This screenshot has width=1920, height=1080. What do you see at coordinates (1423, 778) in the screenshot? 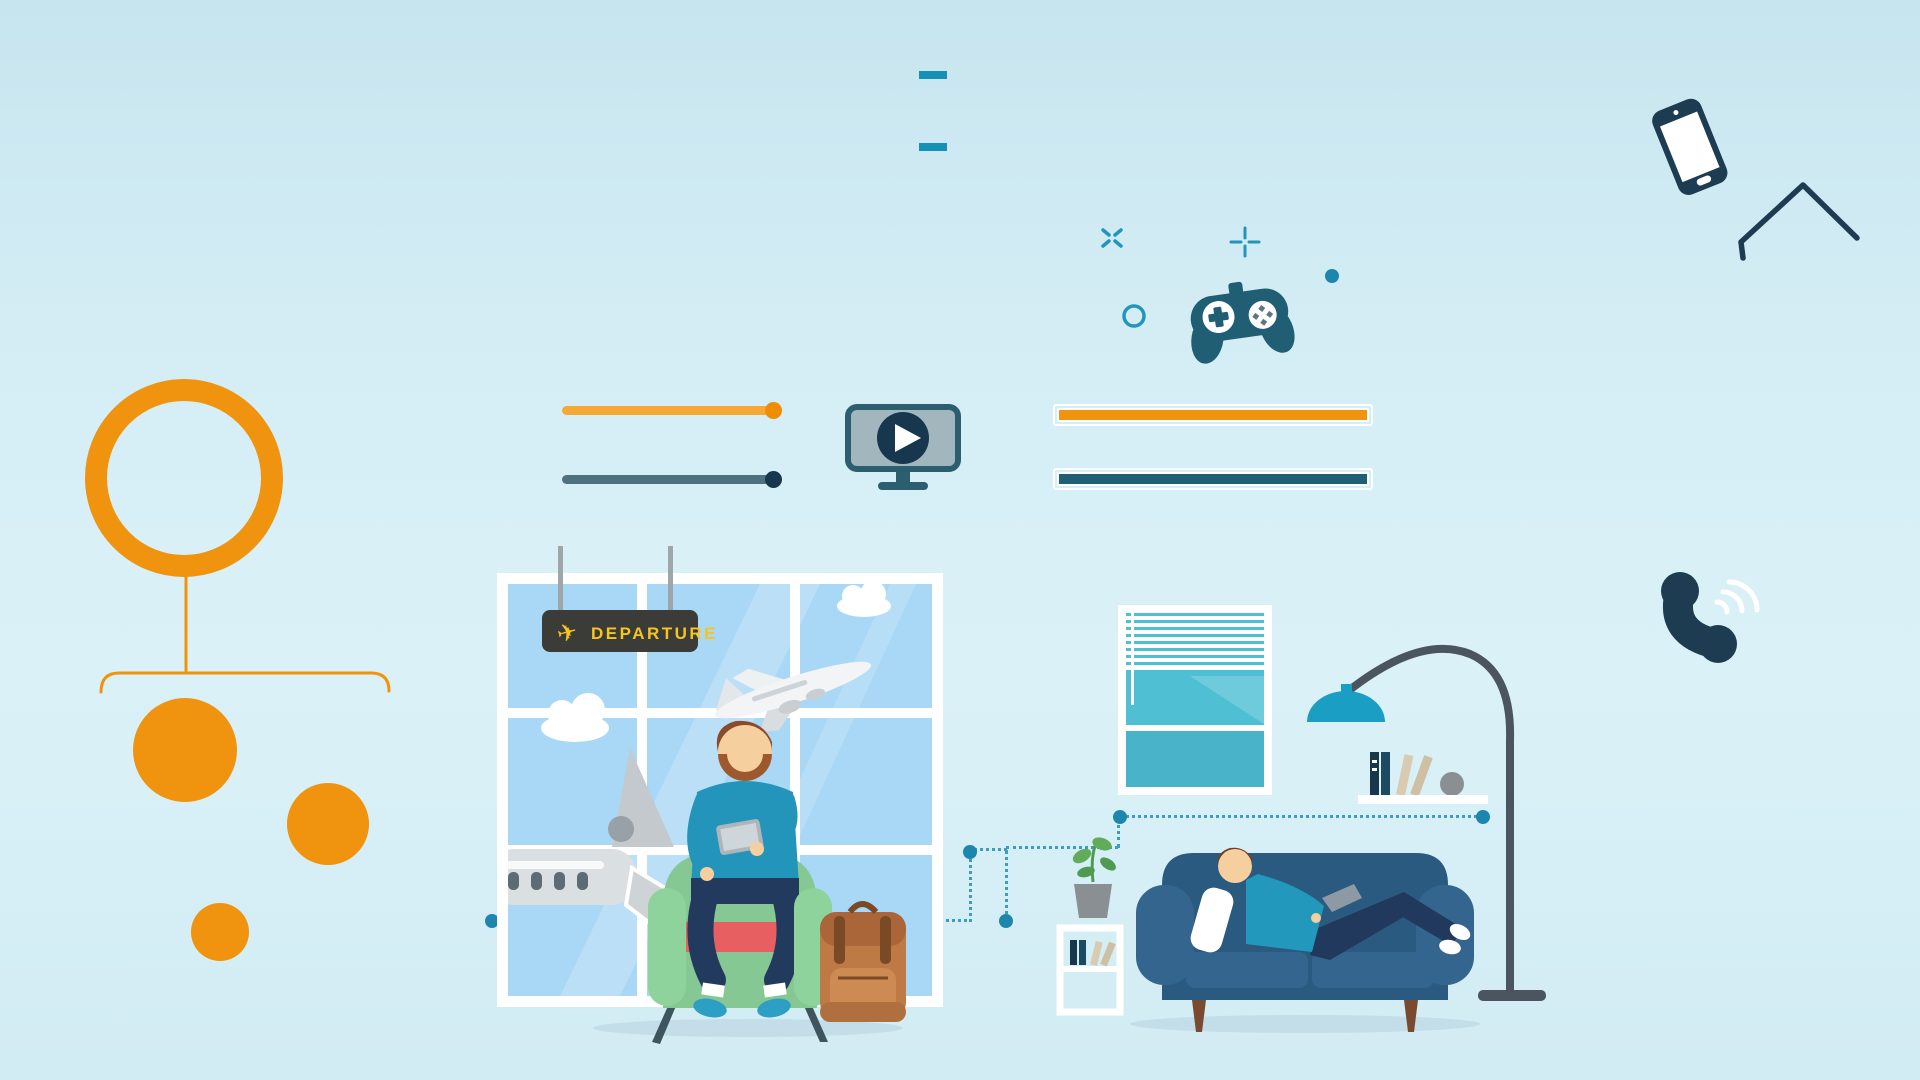
I see `wall-shelf` at bounding box center [1423, 778].